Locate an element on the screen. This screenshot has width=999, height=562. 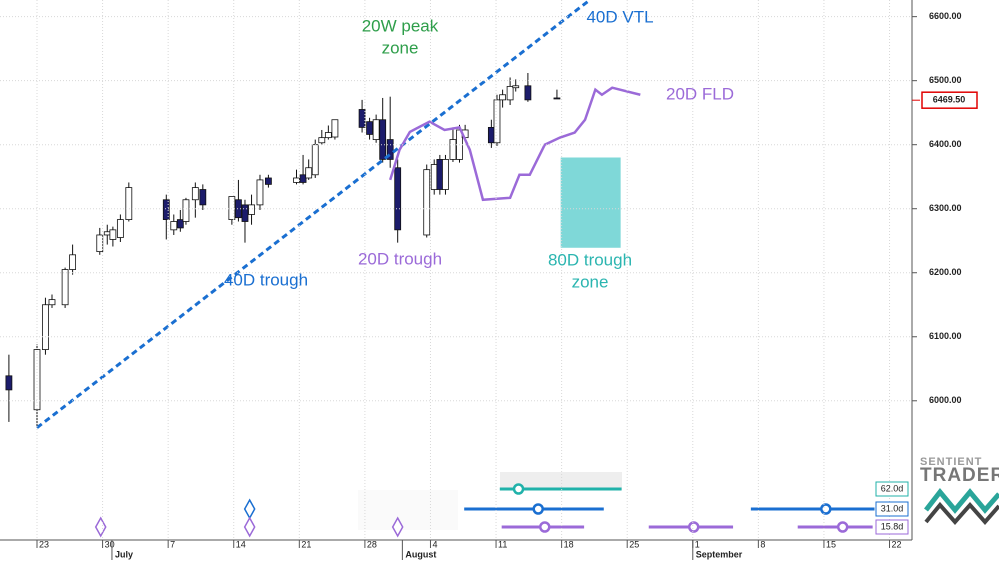
x-tick-label: 15 is located at coordinates (831, 544).